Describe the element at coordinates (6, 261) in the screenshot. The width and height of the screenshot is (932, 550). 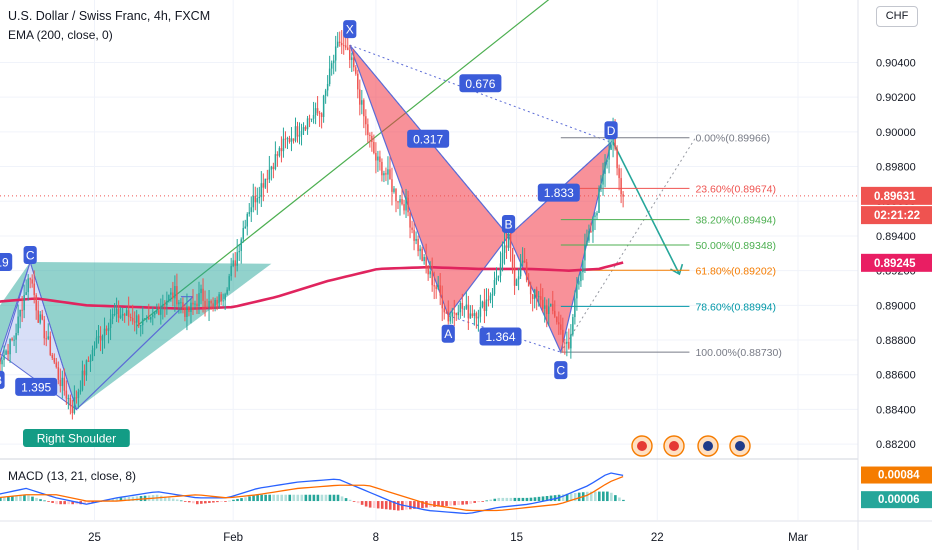
I see `left-pattern-label-bg` at that location.